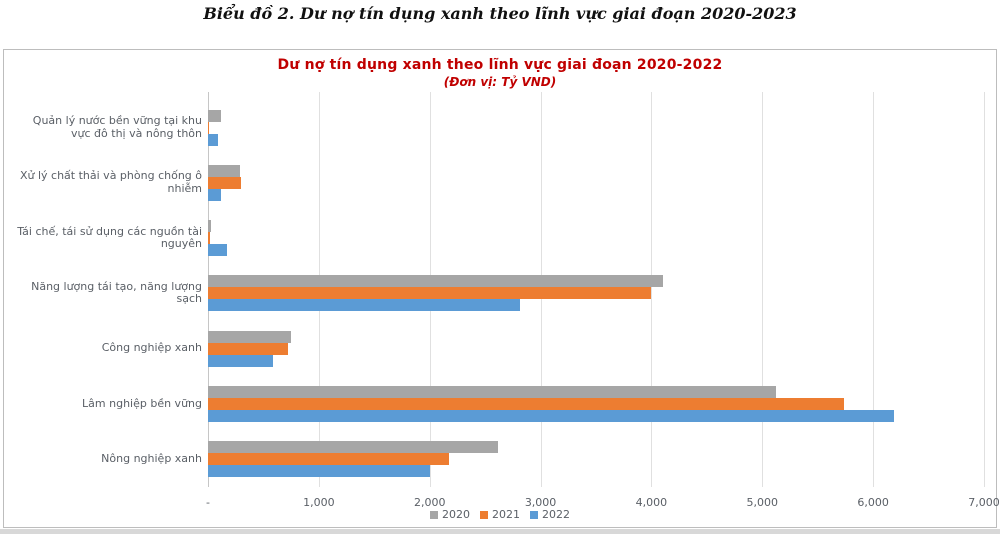 The image size is (1000, 534). What do you see at coordinates (500, 531) in the screenshot?
I see `bottom-strip` at bounding box center [500, 531].